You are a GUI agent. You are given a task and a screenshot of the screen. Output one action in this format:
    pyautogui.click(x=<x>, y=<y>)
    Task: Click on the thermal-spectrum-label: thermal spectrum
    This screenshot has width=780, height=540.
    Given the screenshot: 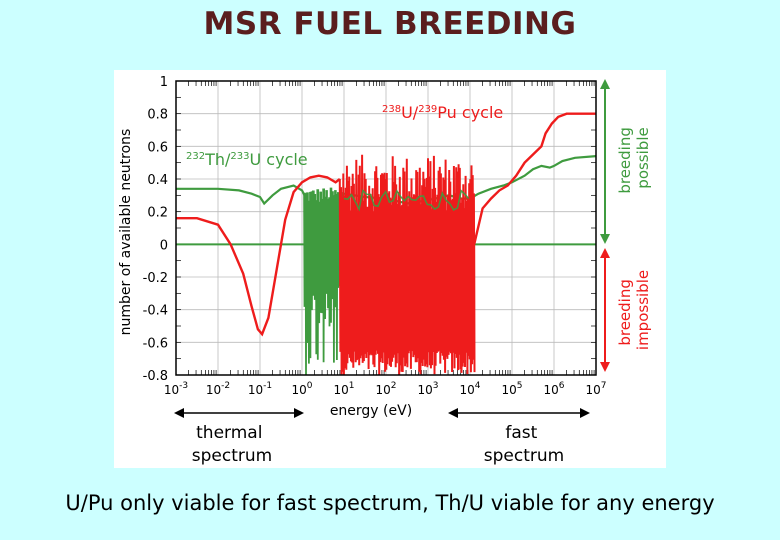 What is the action you would take?
    pyautogui.click(x=232, y=444)
    